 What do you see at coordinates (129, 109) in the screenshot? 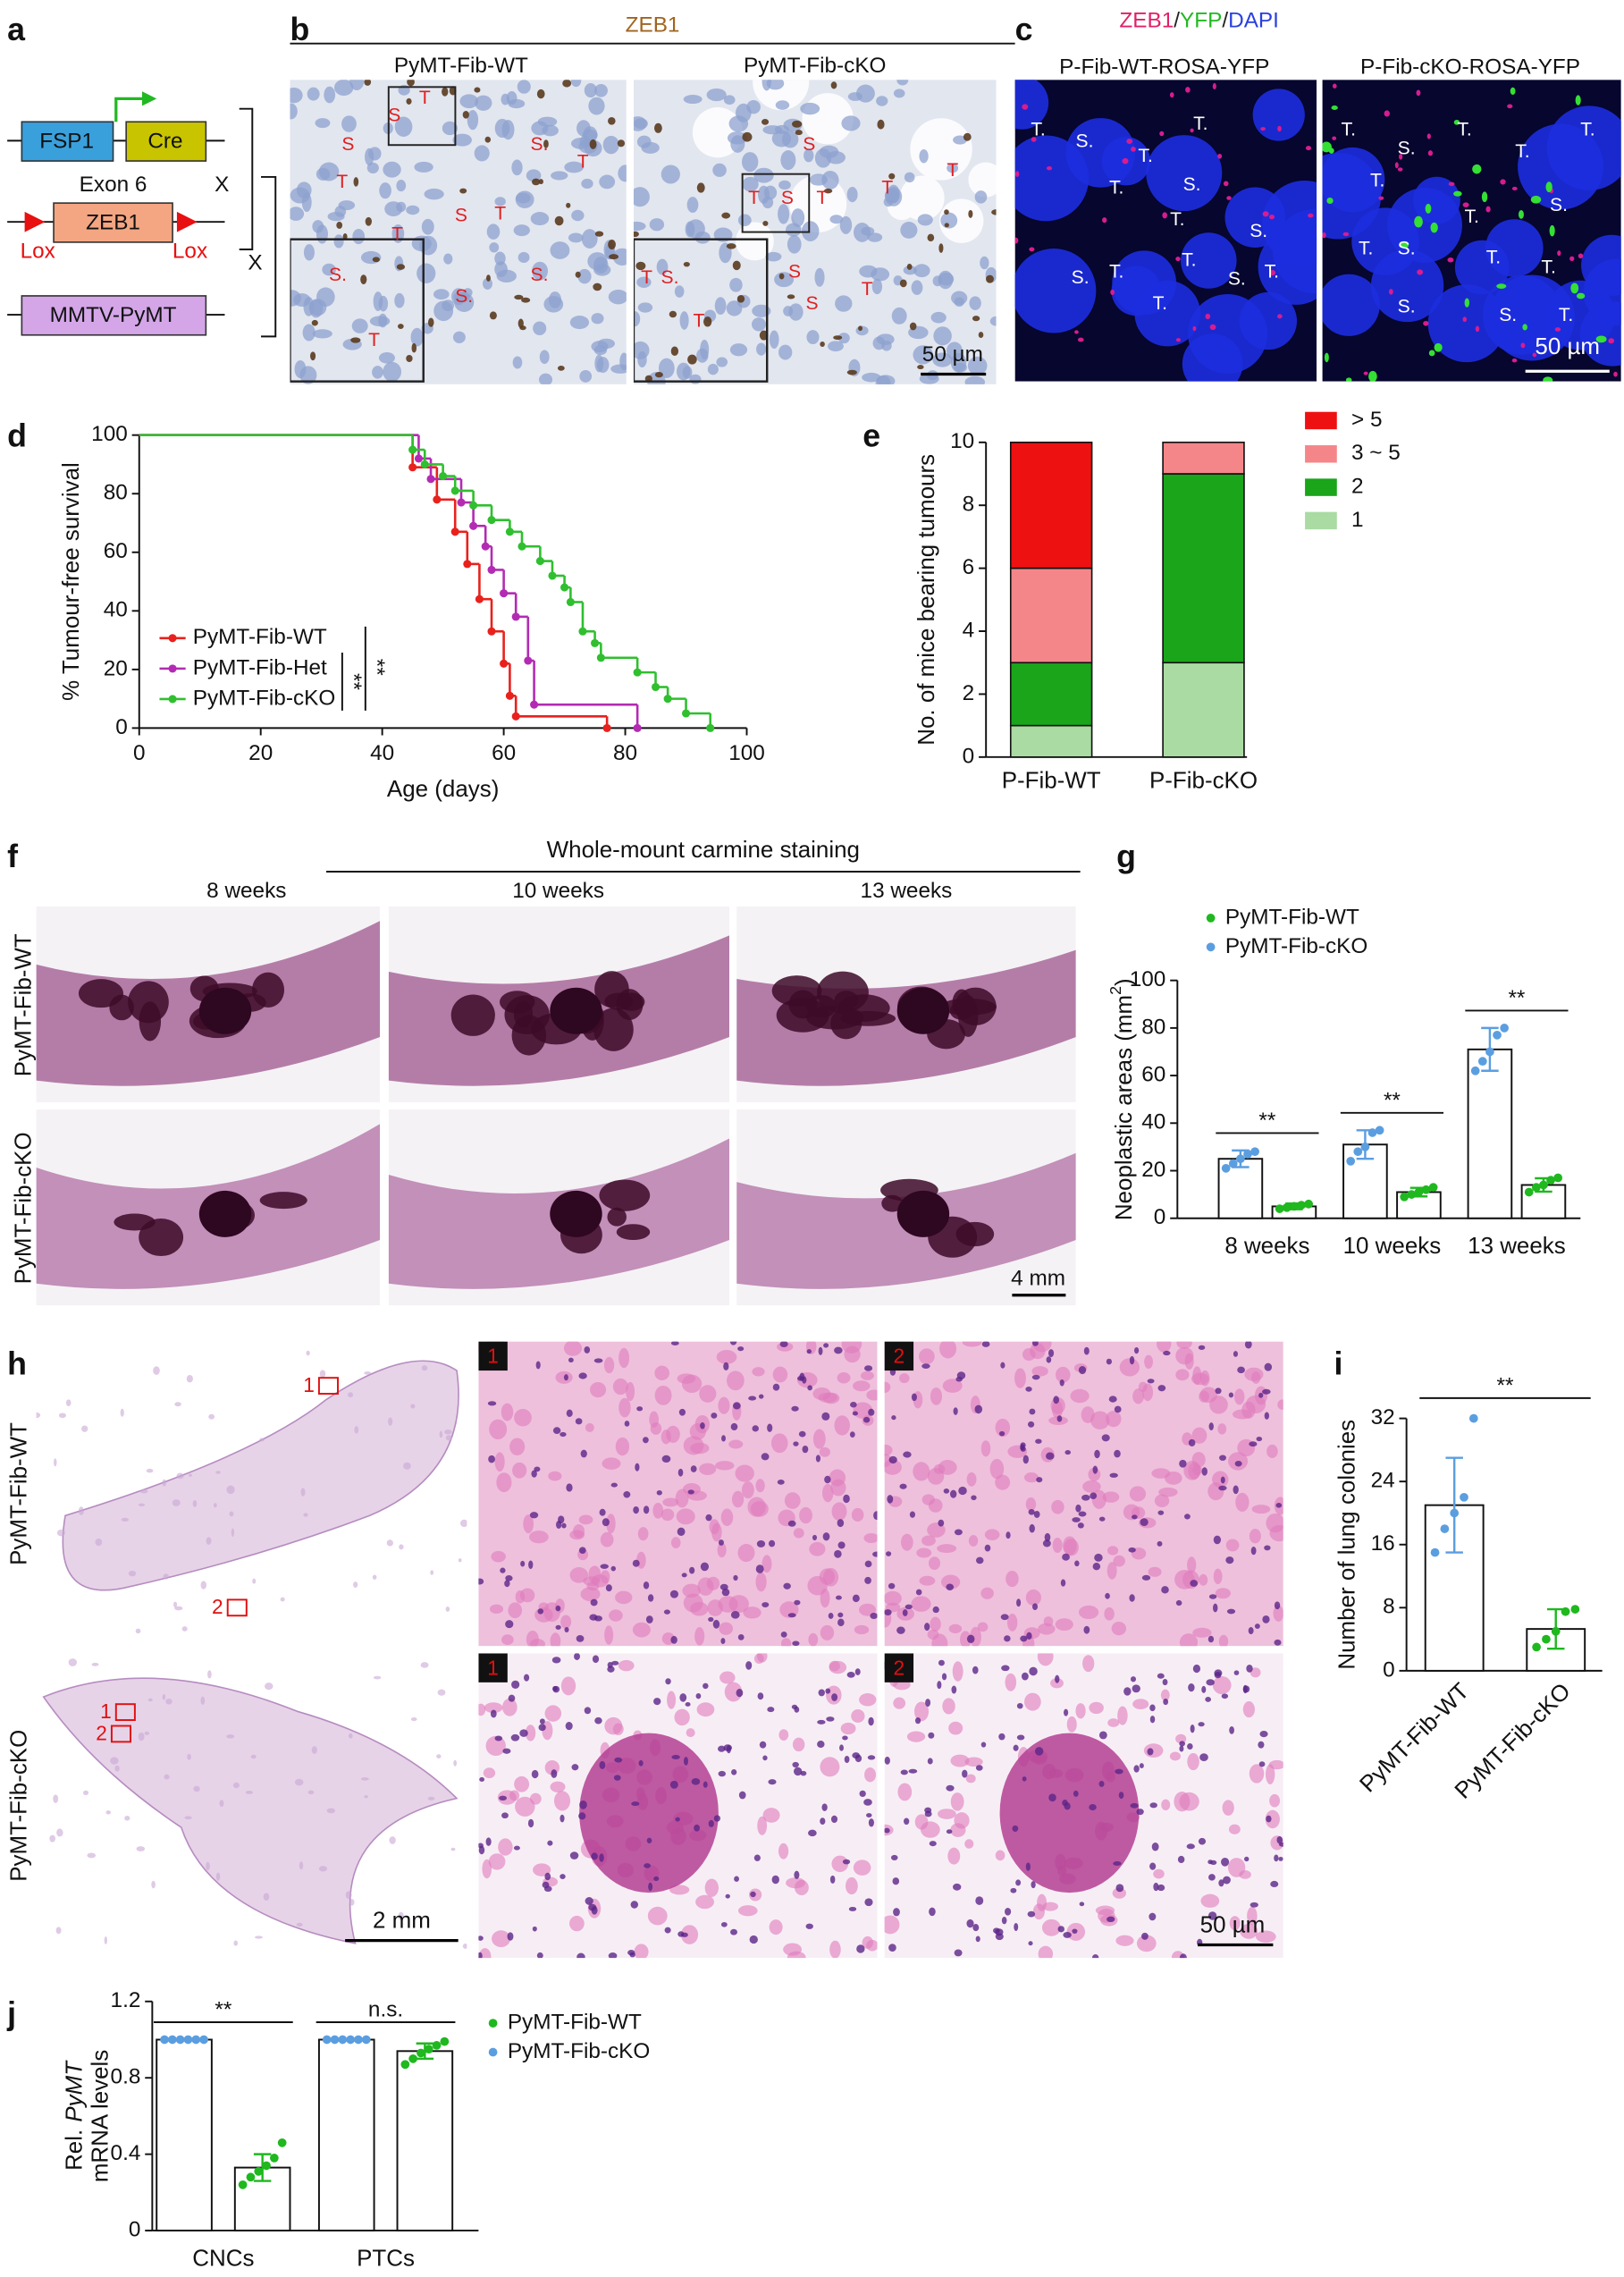
I see `promoter-arrow` at bounding box center [129, 109].